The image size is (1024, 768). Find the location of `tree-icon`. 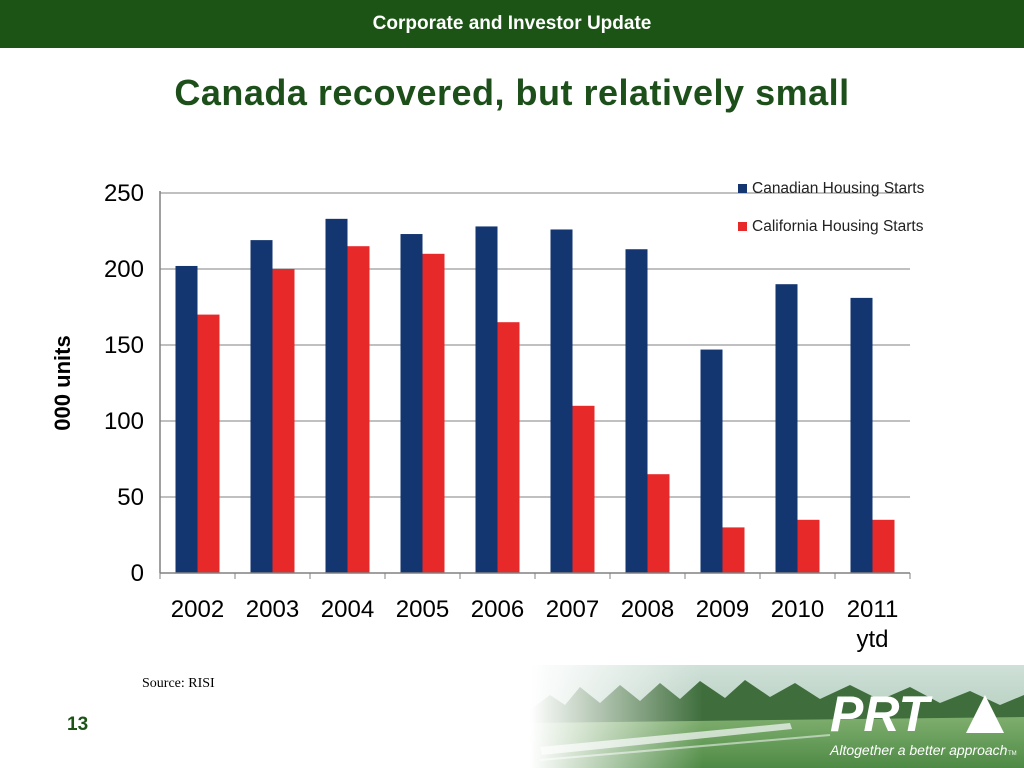

tree-icon is located at coordinates (985, 714).